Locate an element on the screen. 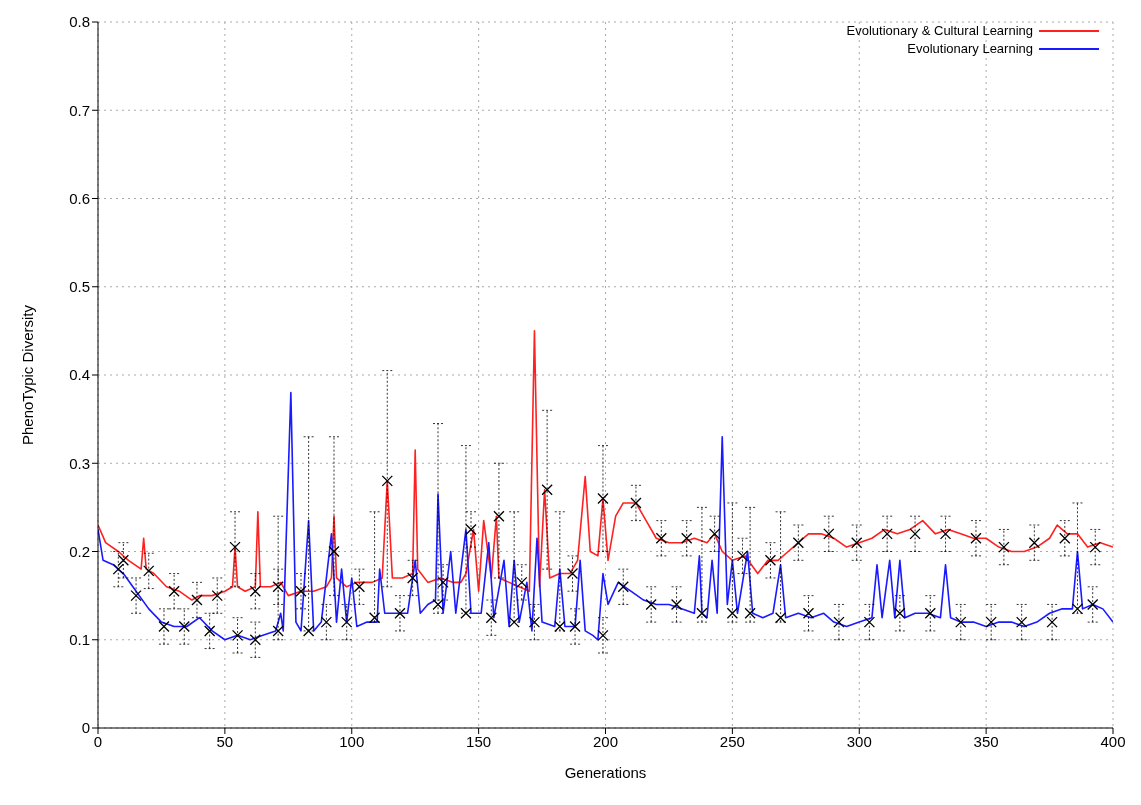 The height and width of the screenshot is (805, 1141). x-axis-title: Generations is located at coordinates (605, 772).